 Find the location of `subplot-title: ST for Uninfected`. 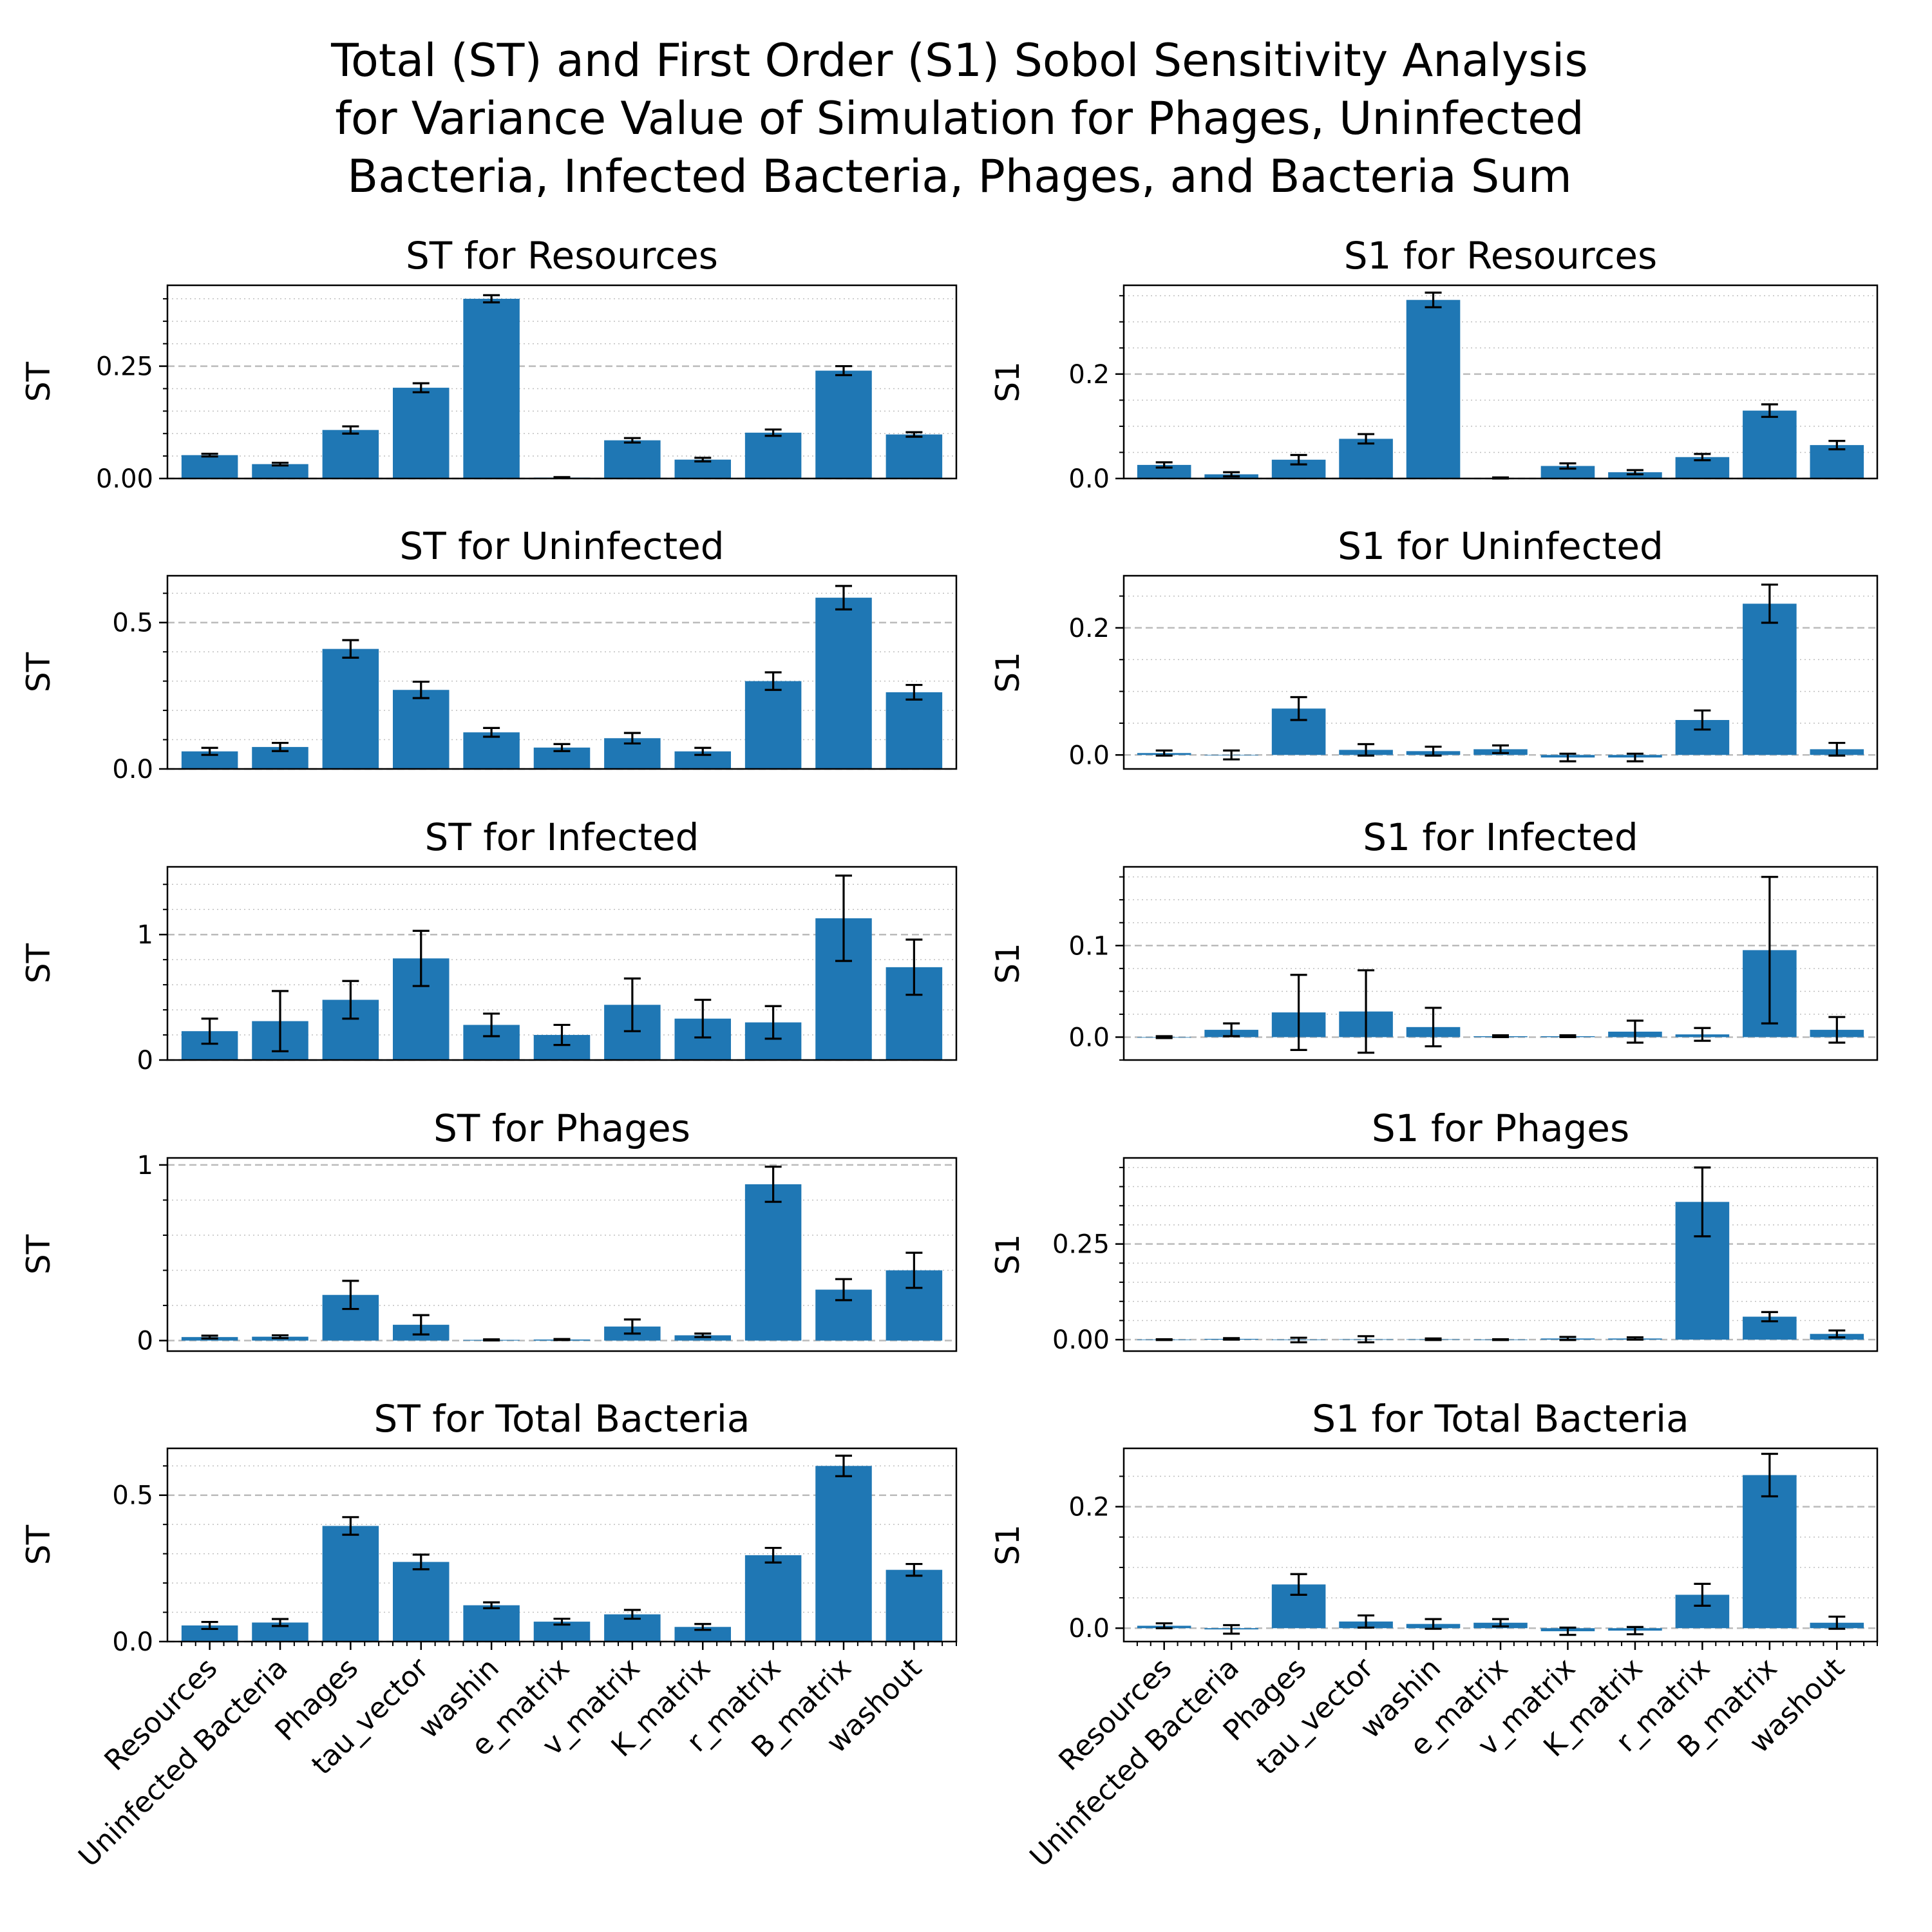

subplot-title: ST for Uninfected is located at coordinates (561, 546).